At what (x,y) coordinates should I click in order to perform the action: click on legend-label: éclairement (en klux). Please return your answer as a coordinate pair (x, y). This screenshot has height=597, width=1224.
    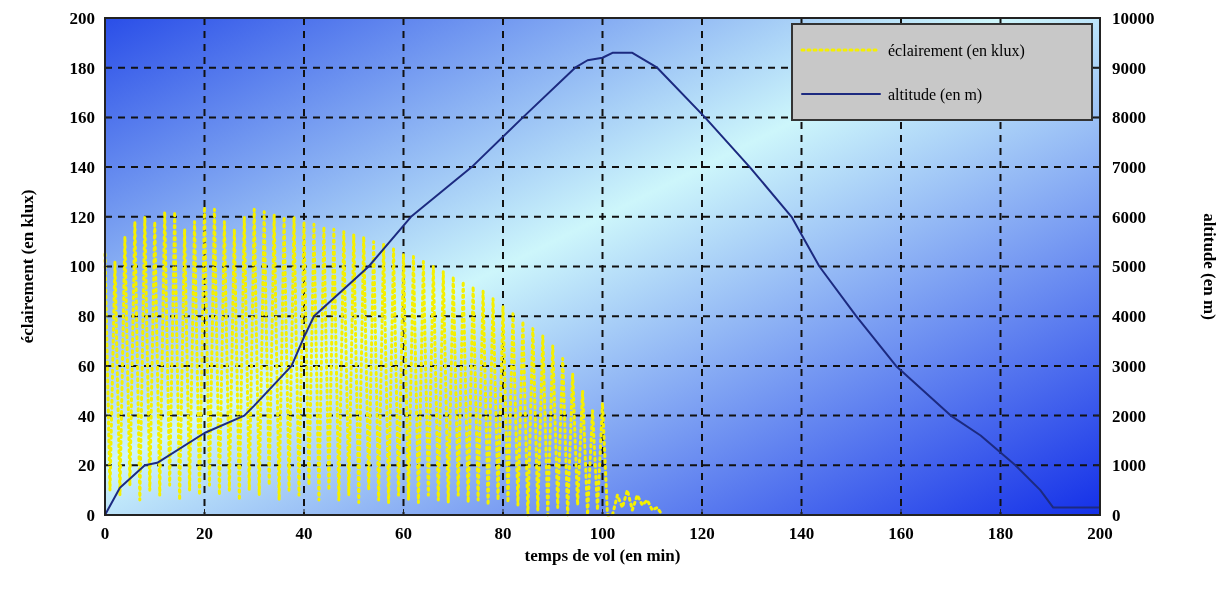
    Looking at the image, I should click on (956, 50).